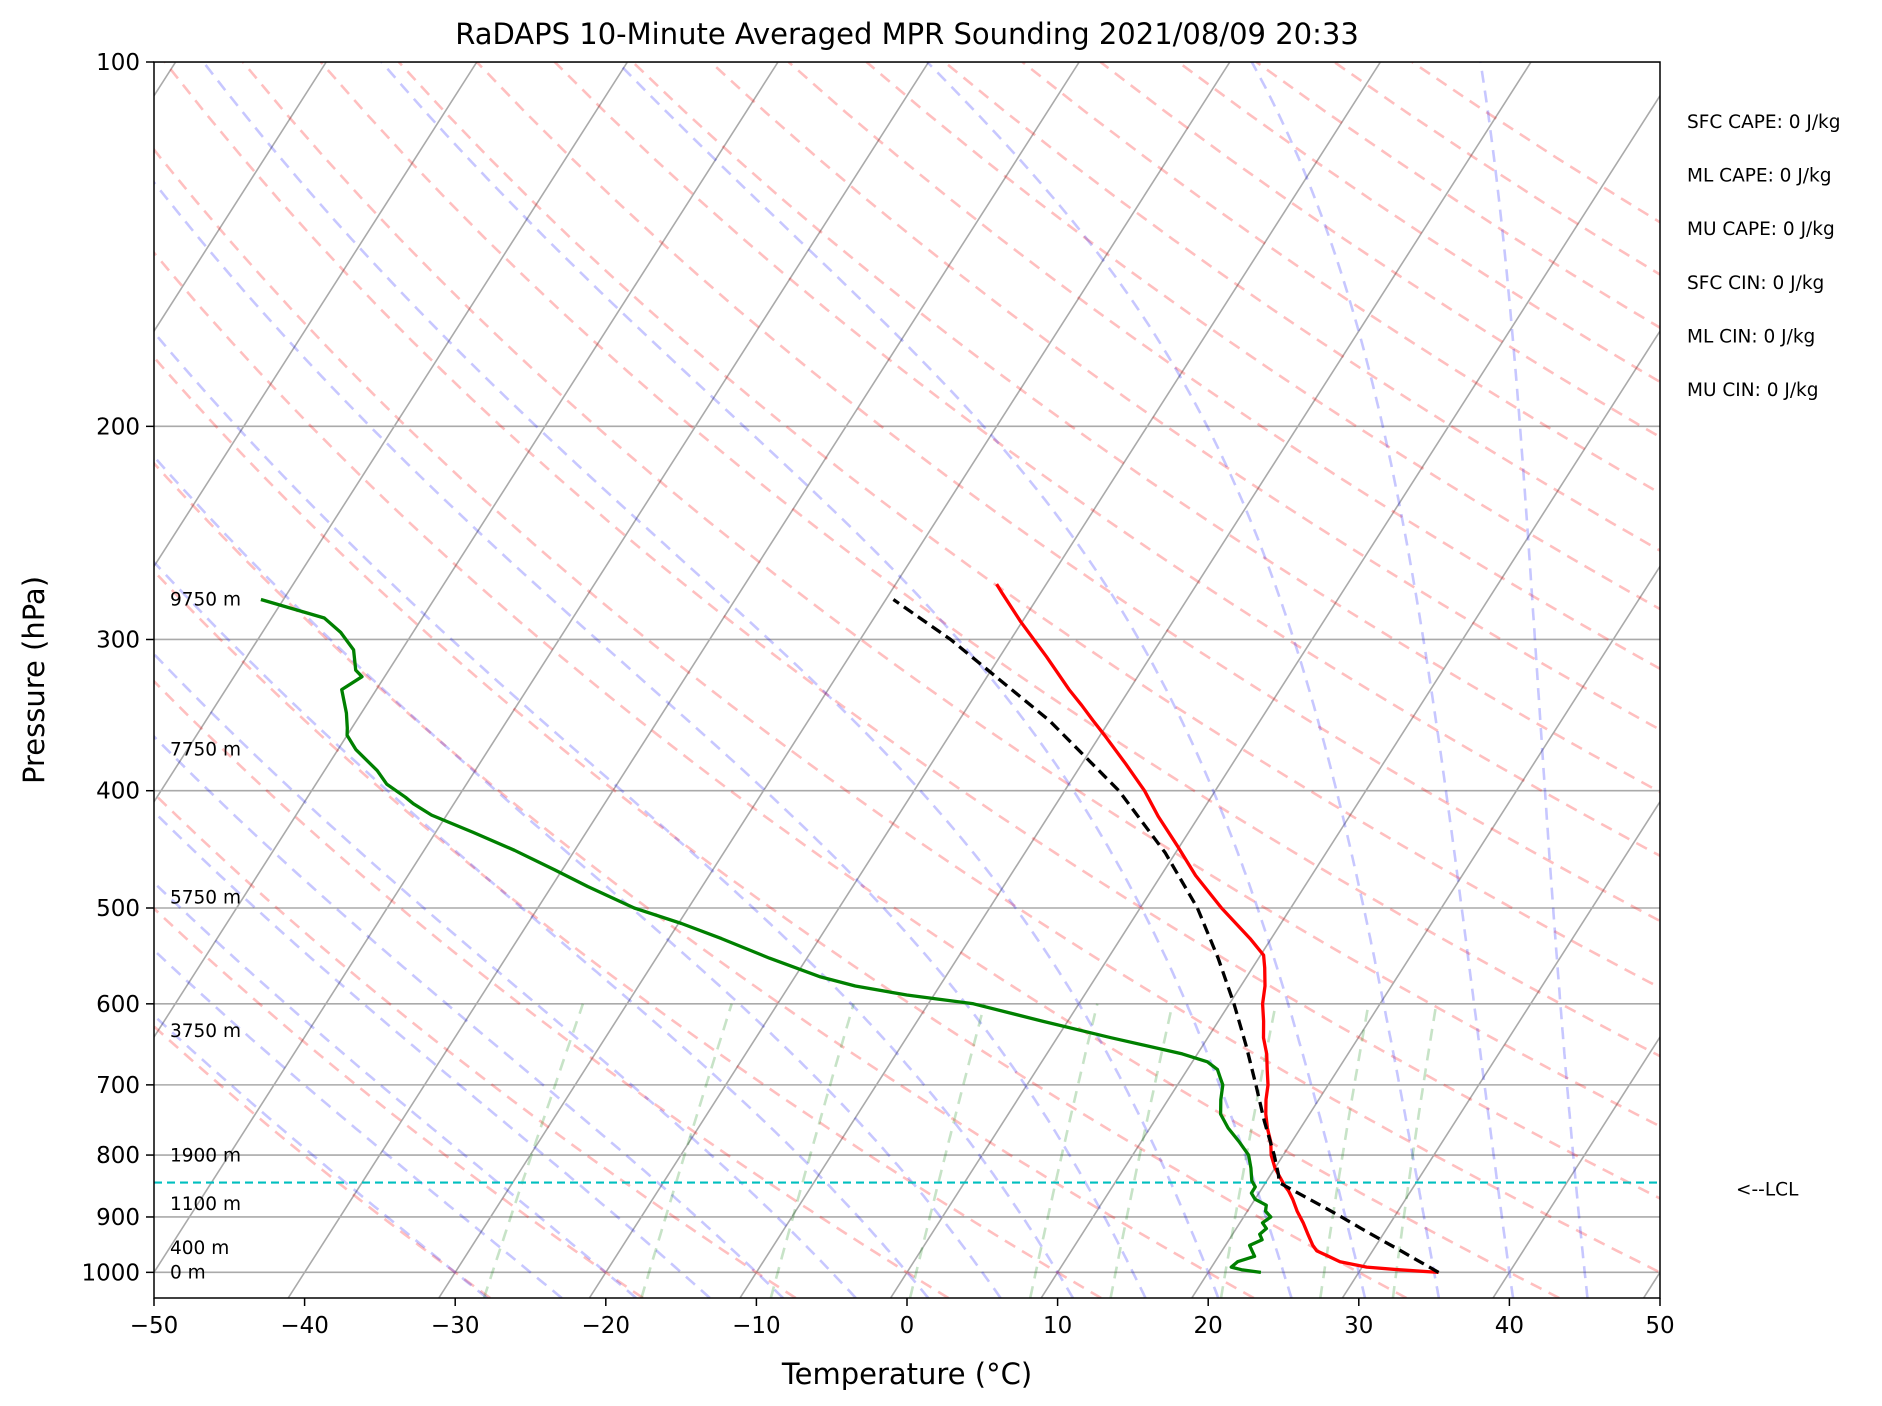  What do you see at coordinates (606, 1326) in the screenshot?
I see `x-tick-label: −20` at bounding box center [606, 1326].